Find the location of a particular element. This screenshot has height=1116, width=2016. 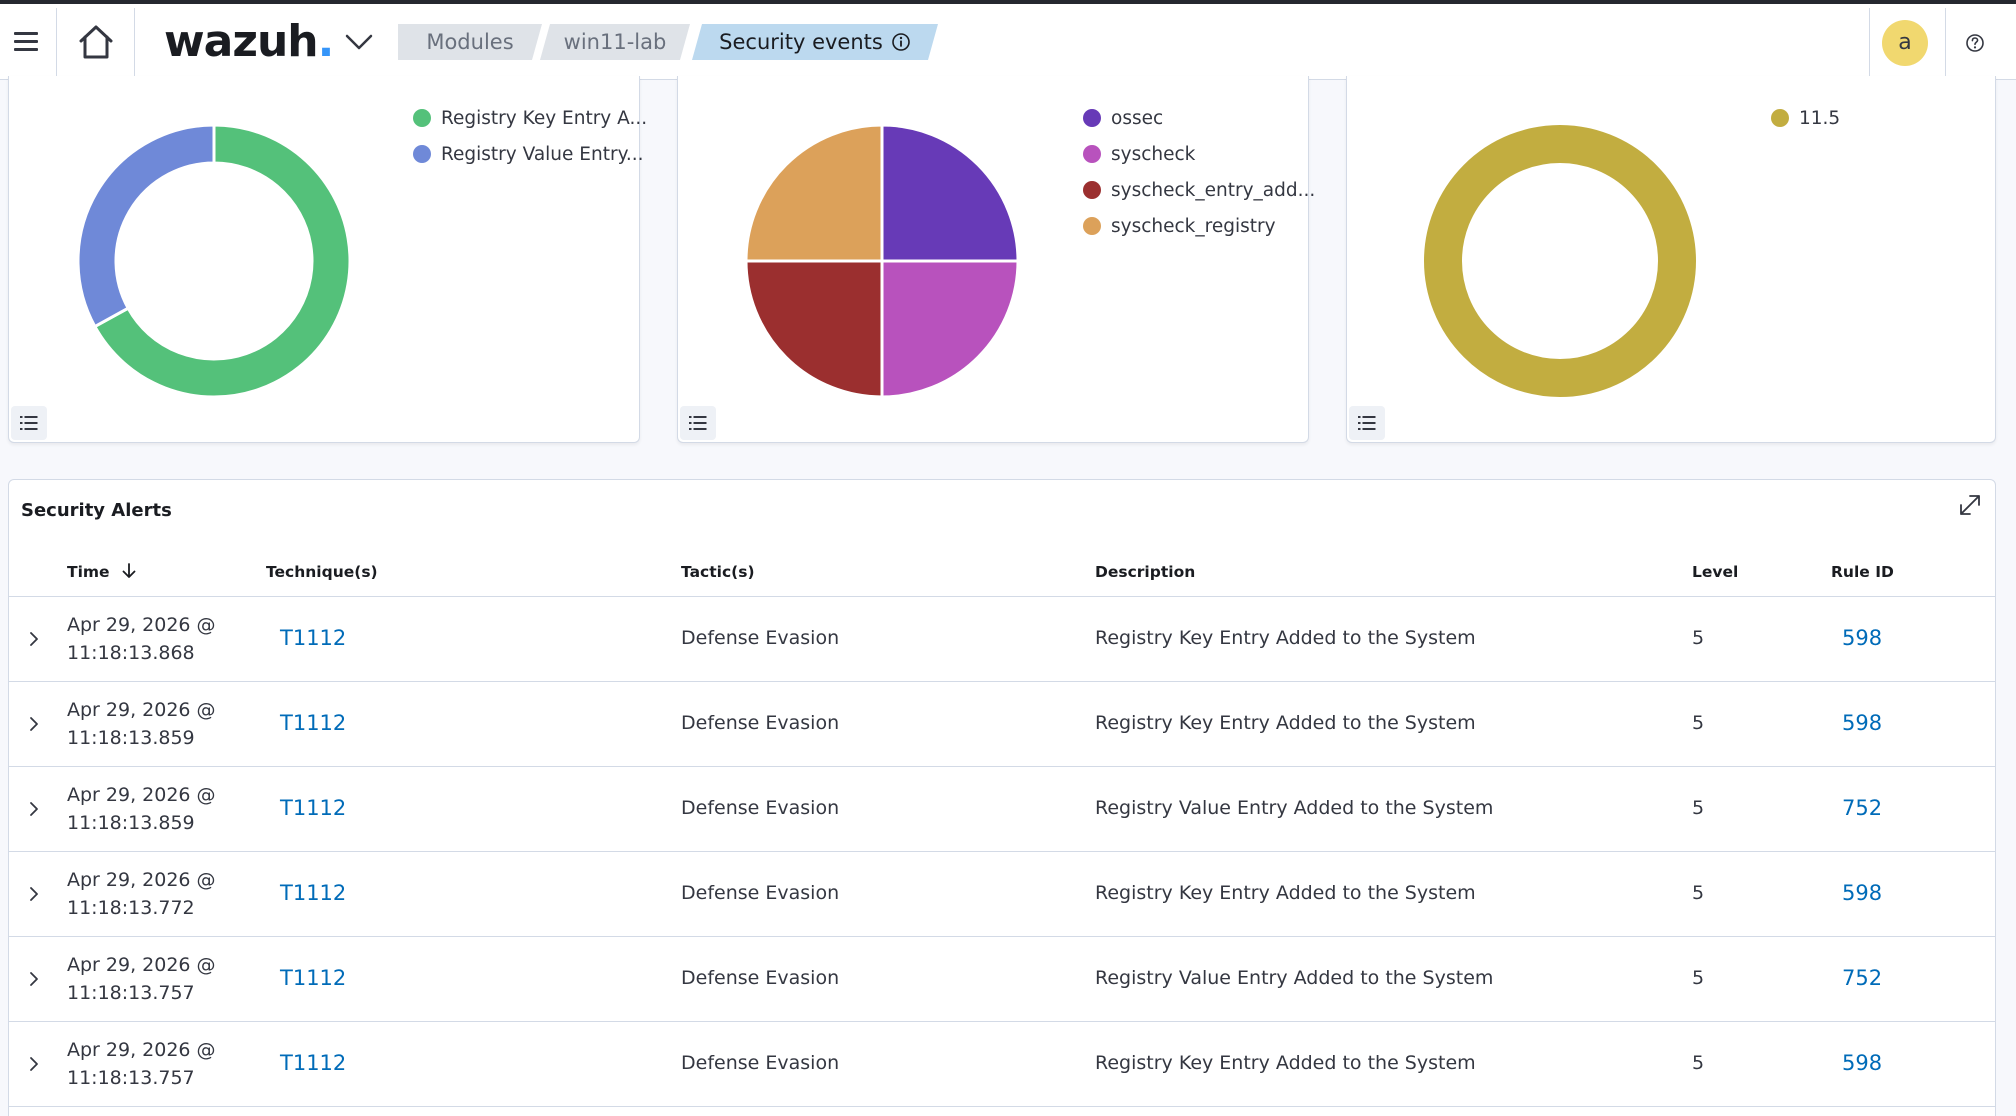

avatar: a is located at coordinates (1905, 43).